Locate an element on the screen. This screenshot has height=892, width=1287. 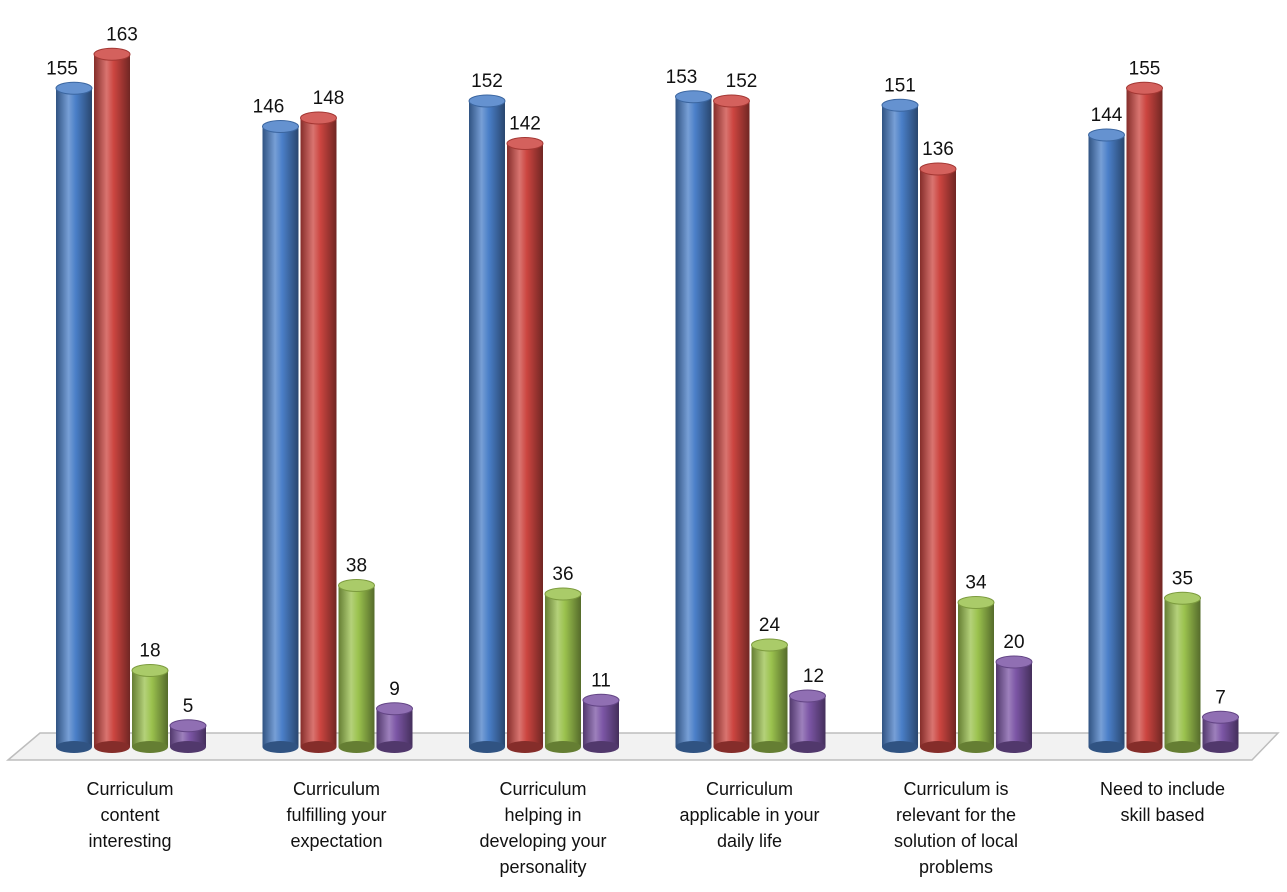
value-label: 146 is located at coordinates (269, 107).